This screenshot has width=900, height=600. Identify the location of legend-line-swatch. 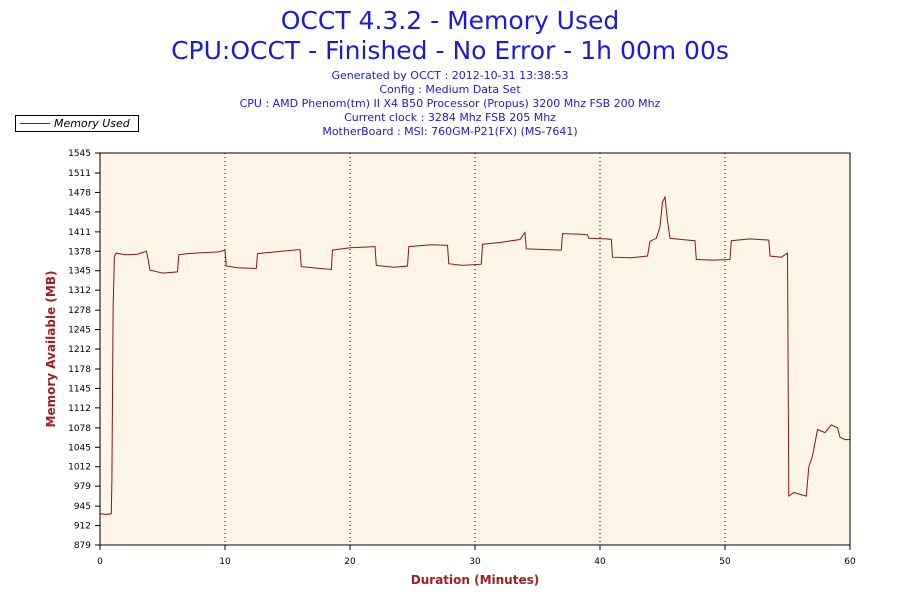
(35, 123).